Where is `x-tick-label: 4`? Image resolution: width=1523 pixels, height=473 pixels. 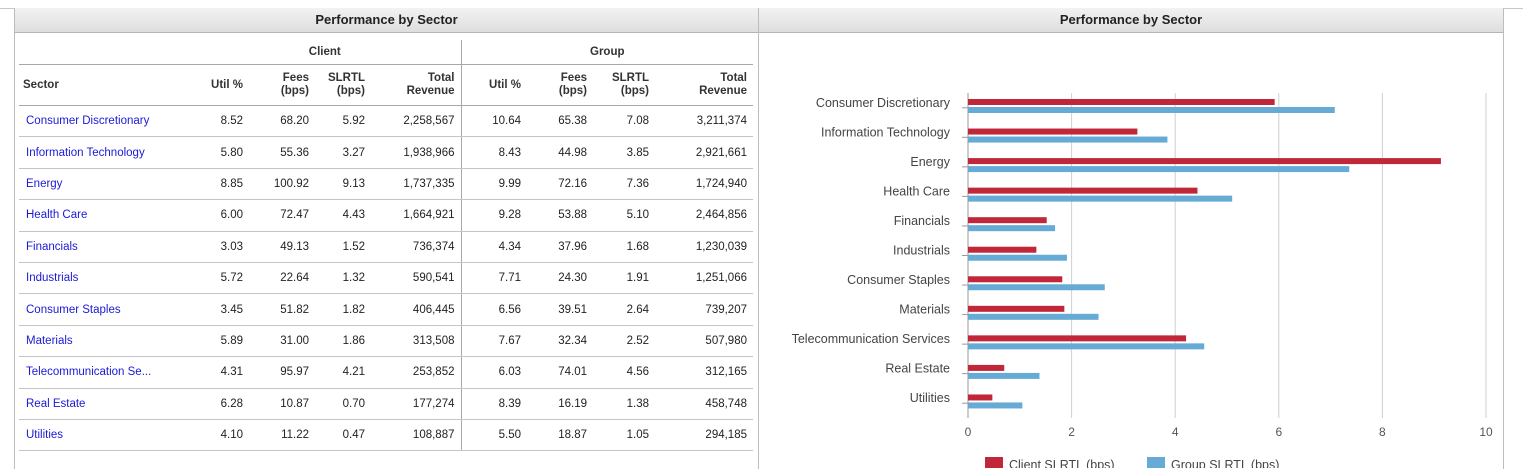
x-tick-label: 4 is located at coordinates (1175, 432).